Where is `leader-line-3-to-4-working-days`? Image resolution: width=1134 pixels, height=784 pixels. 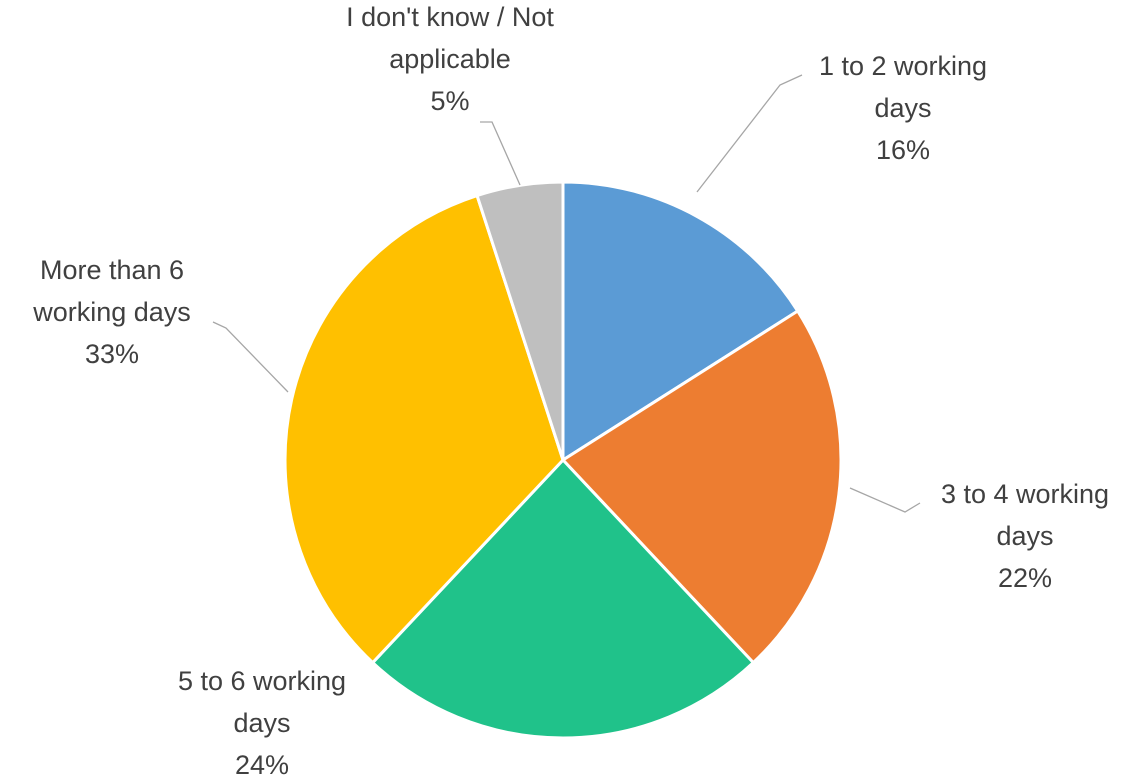 leader-line-3-to-4-working-days is located at coordinates (885, 500).